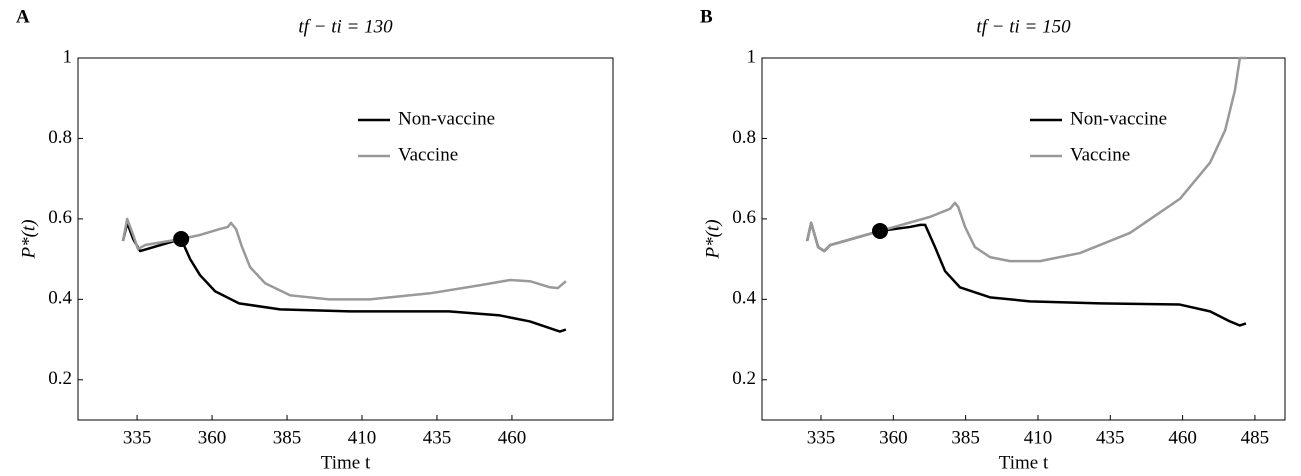  Describe the element at coordinates (345, 26) in the screenshot. I see `chart-title: tf − ti = 130` at that location.